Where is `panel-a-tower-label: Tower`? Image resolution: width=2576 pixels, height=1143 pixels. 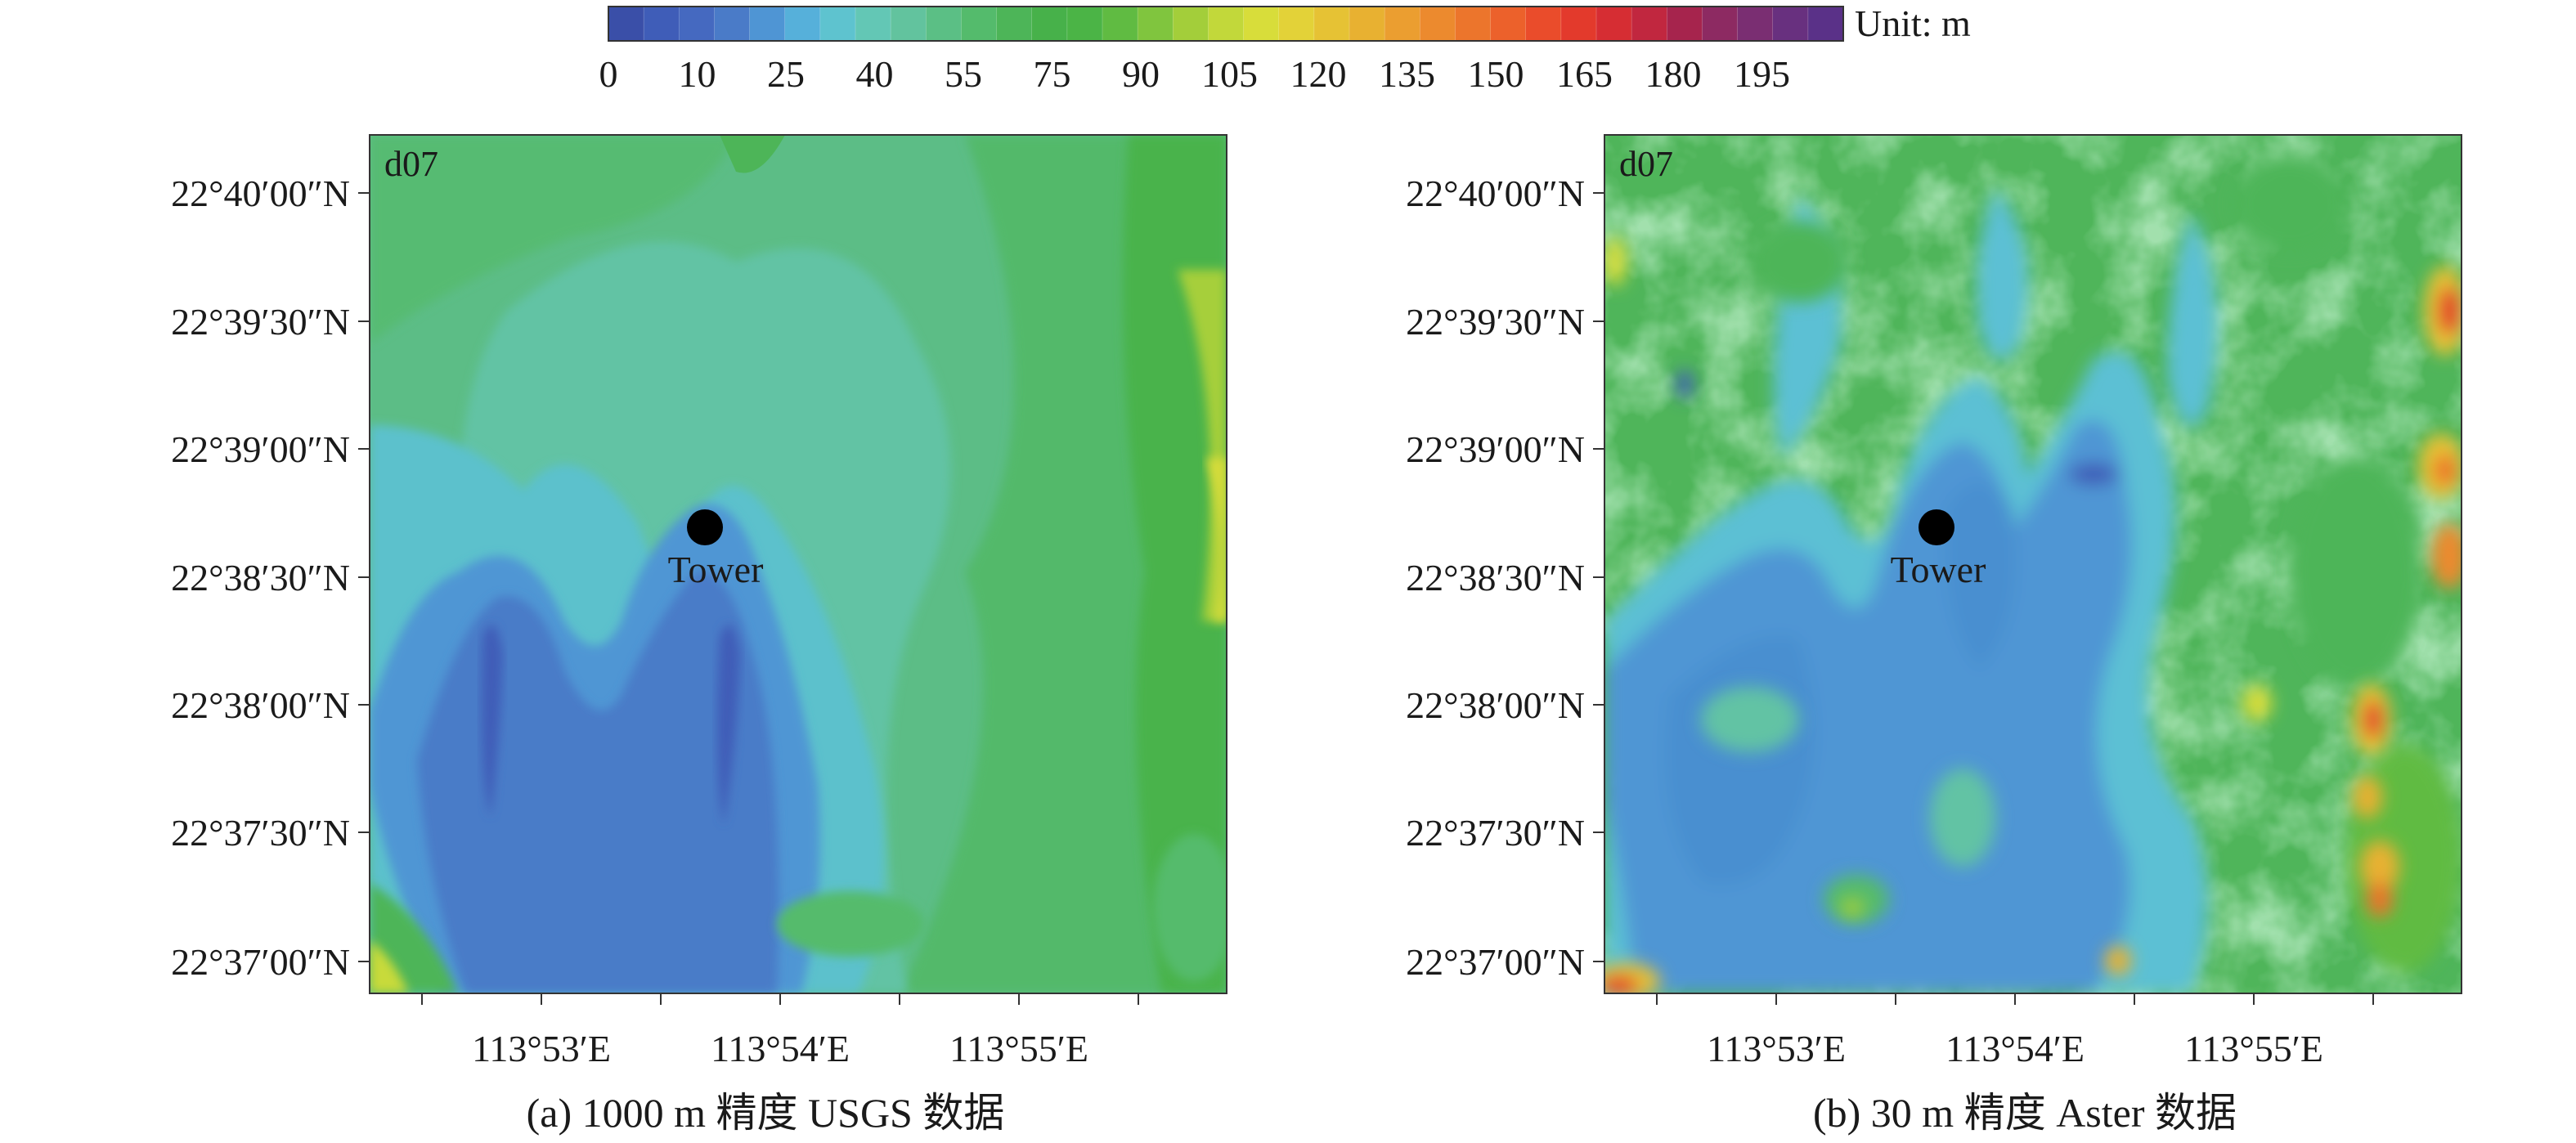
panel-a-tower-label: Tower is located at coordinates (716, 569).